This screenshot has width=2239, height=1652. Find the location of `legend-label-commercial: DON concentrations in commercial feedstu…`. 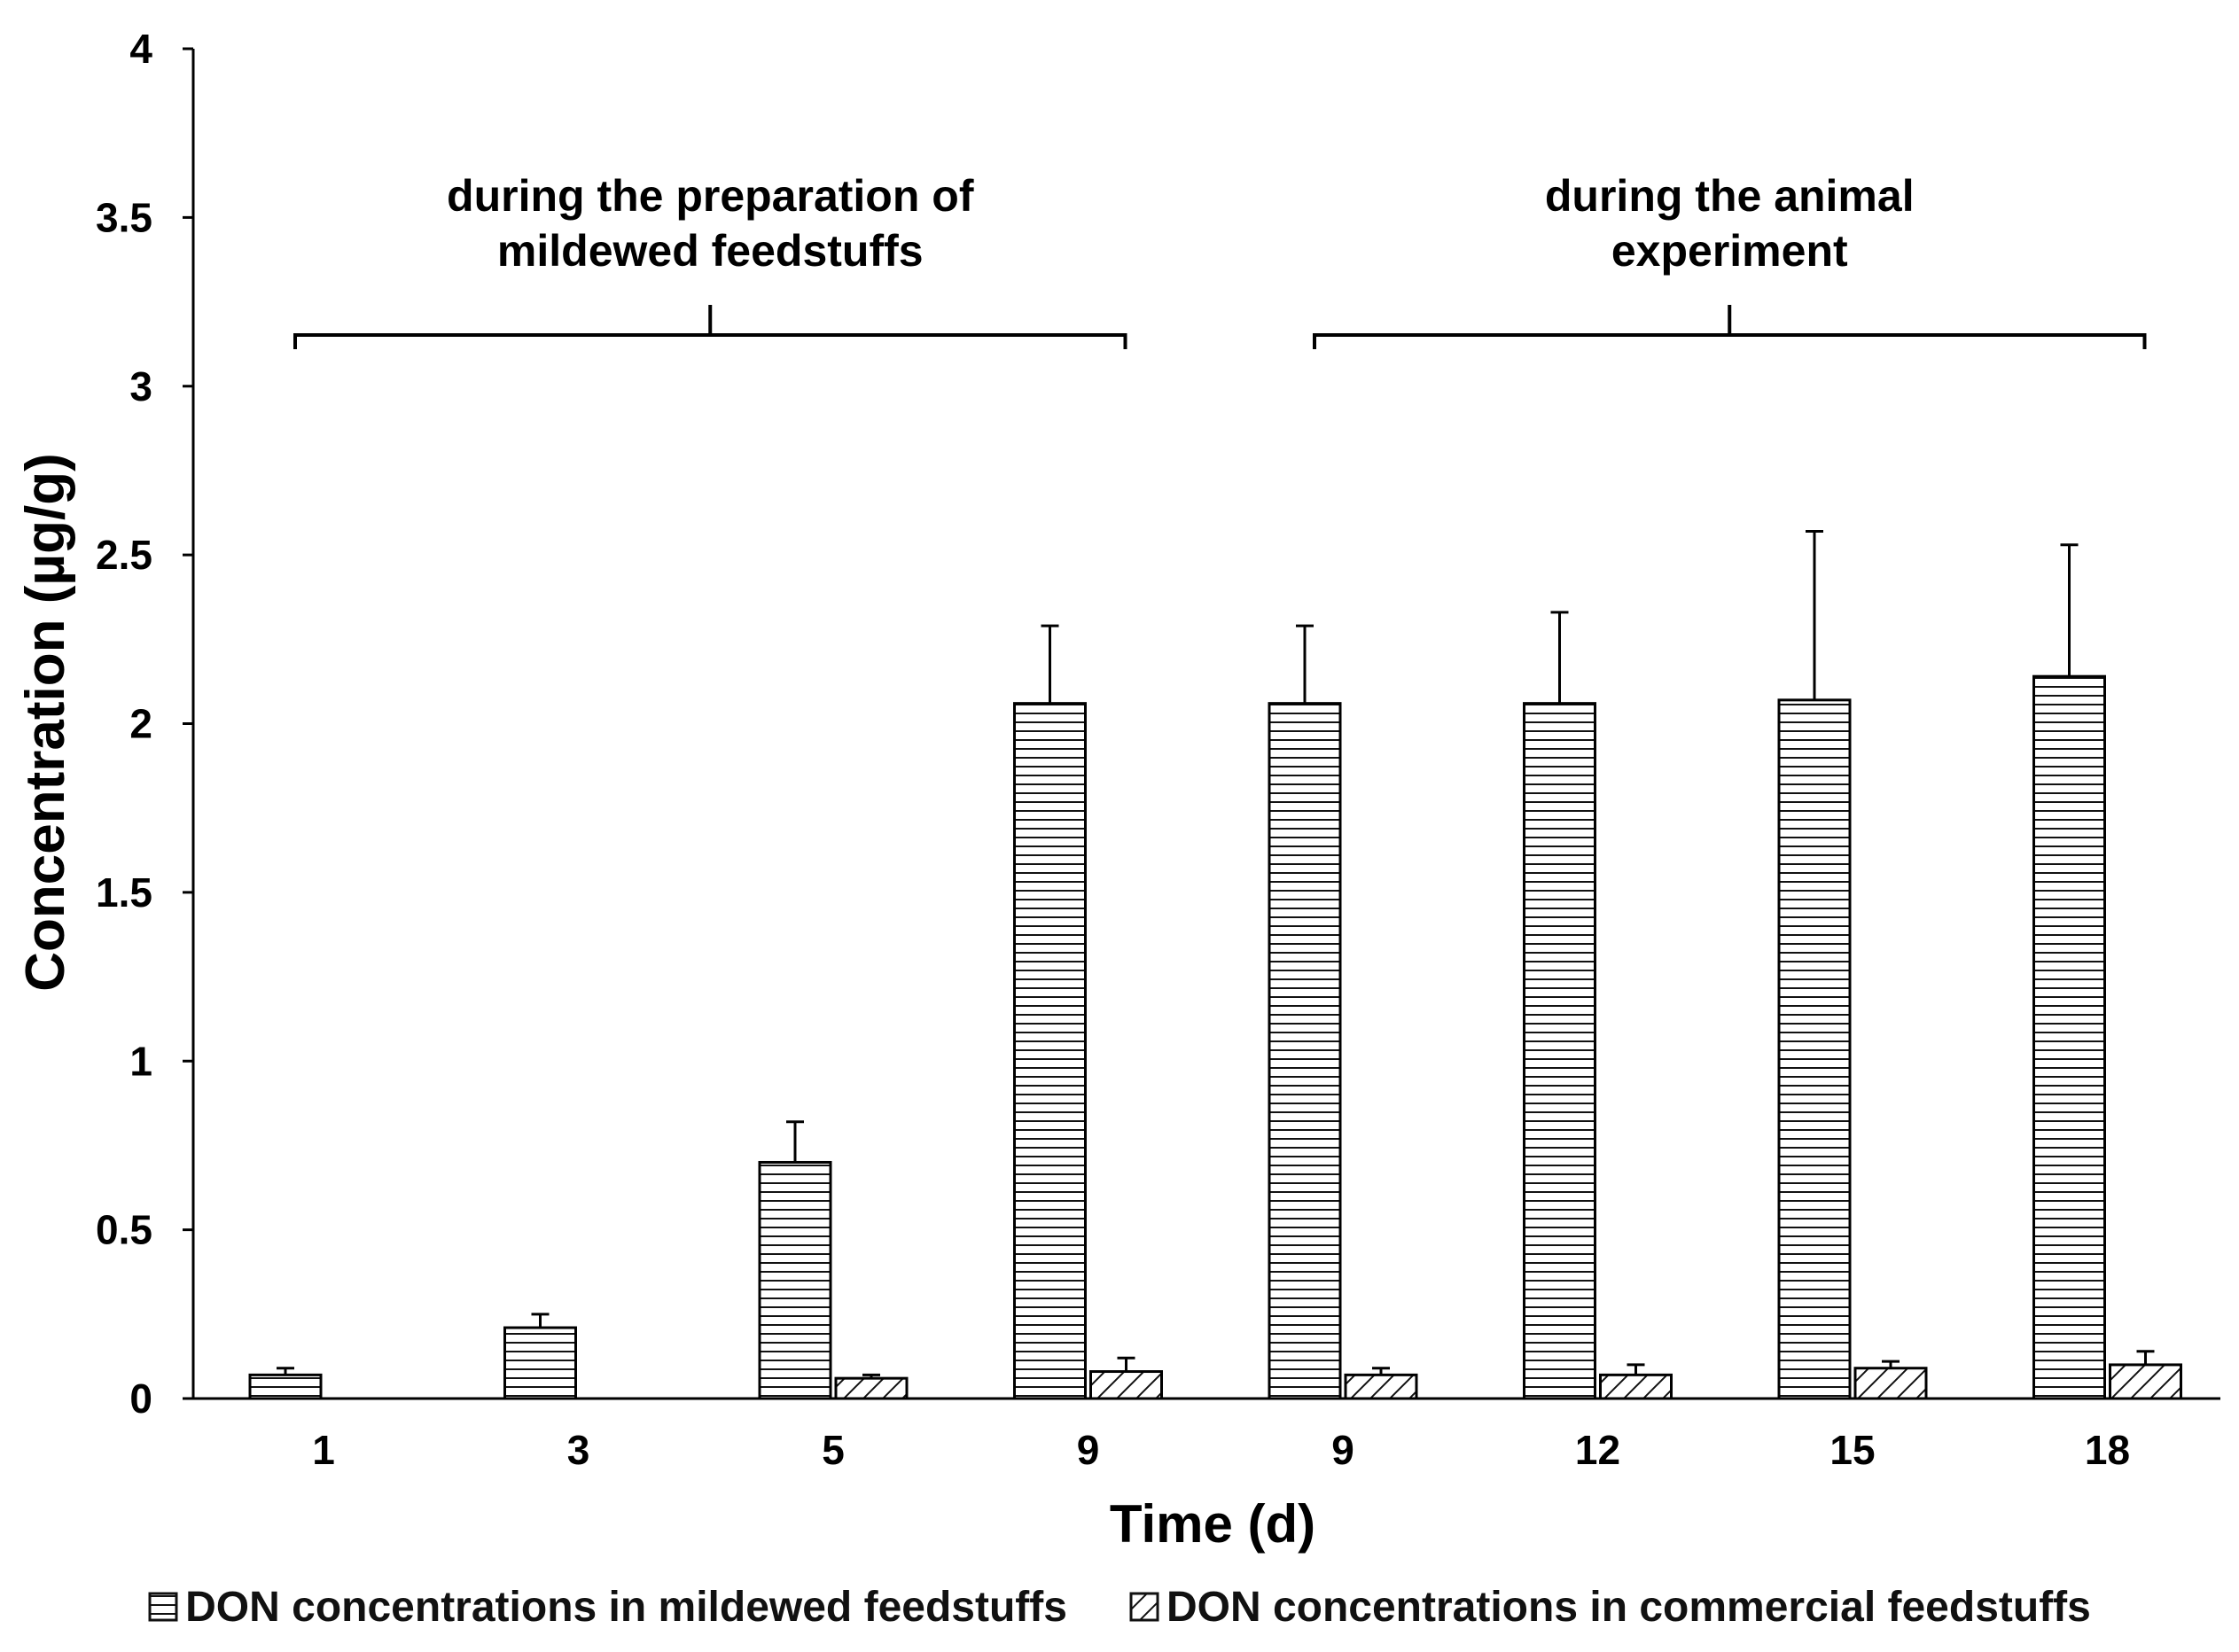

legend-label-commercial: DON concentrations in commercial feedstu… is located at coordinates (1628, 1607).